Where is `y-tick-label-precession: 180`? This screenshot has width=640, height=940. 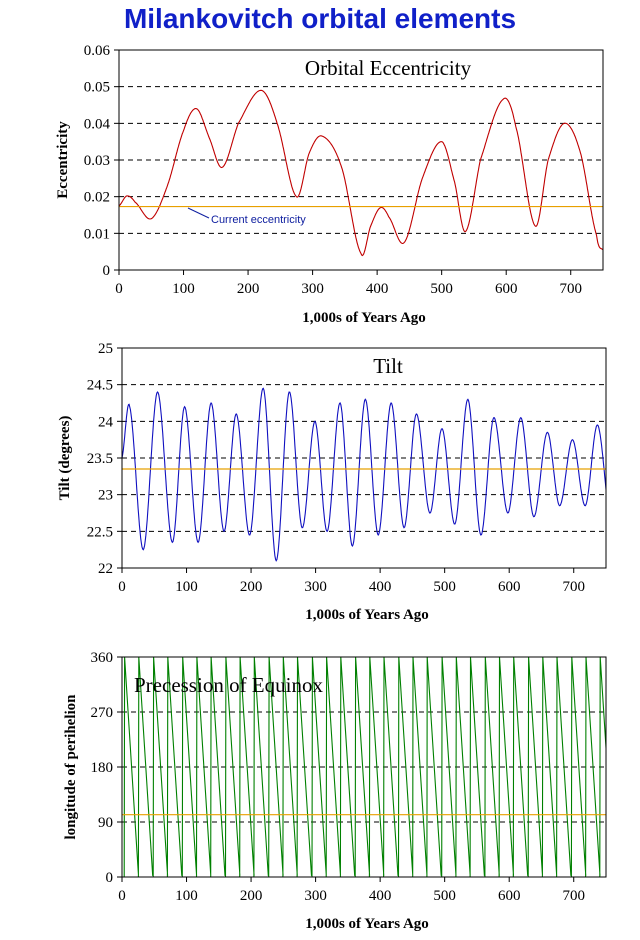
y-tick-label-precession: 180 is located at coordinates (102, 768).